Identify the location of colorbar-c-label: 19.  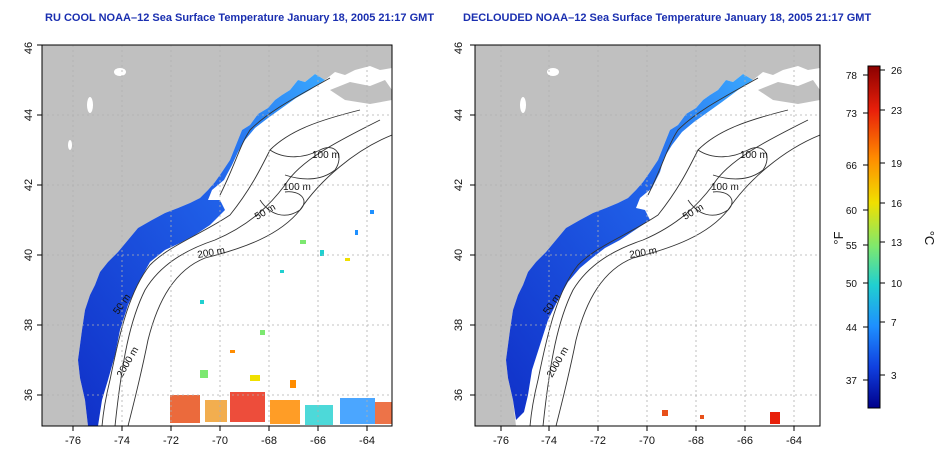
(897, 164).